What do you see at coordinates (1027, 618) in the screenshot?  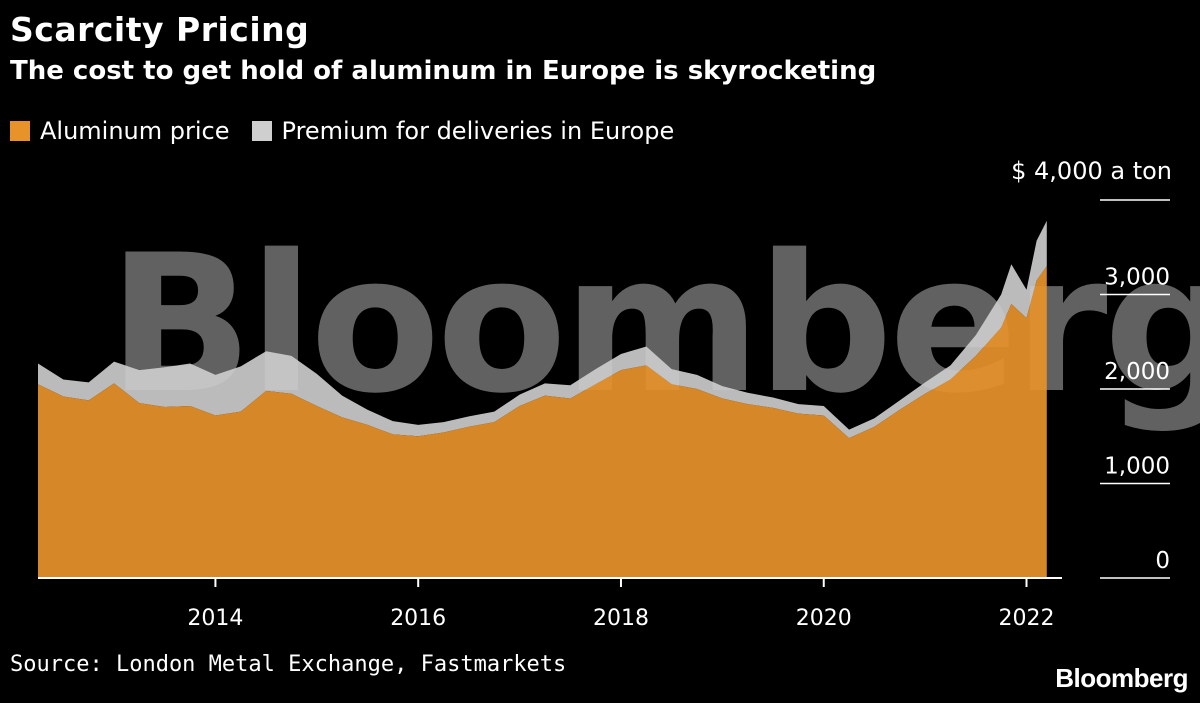 I see `x-tick-label: 2022` at bounding box center [1027, 618].